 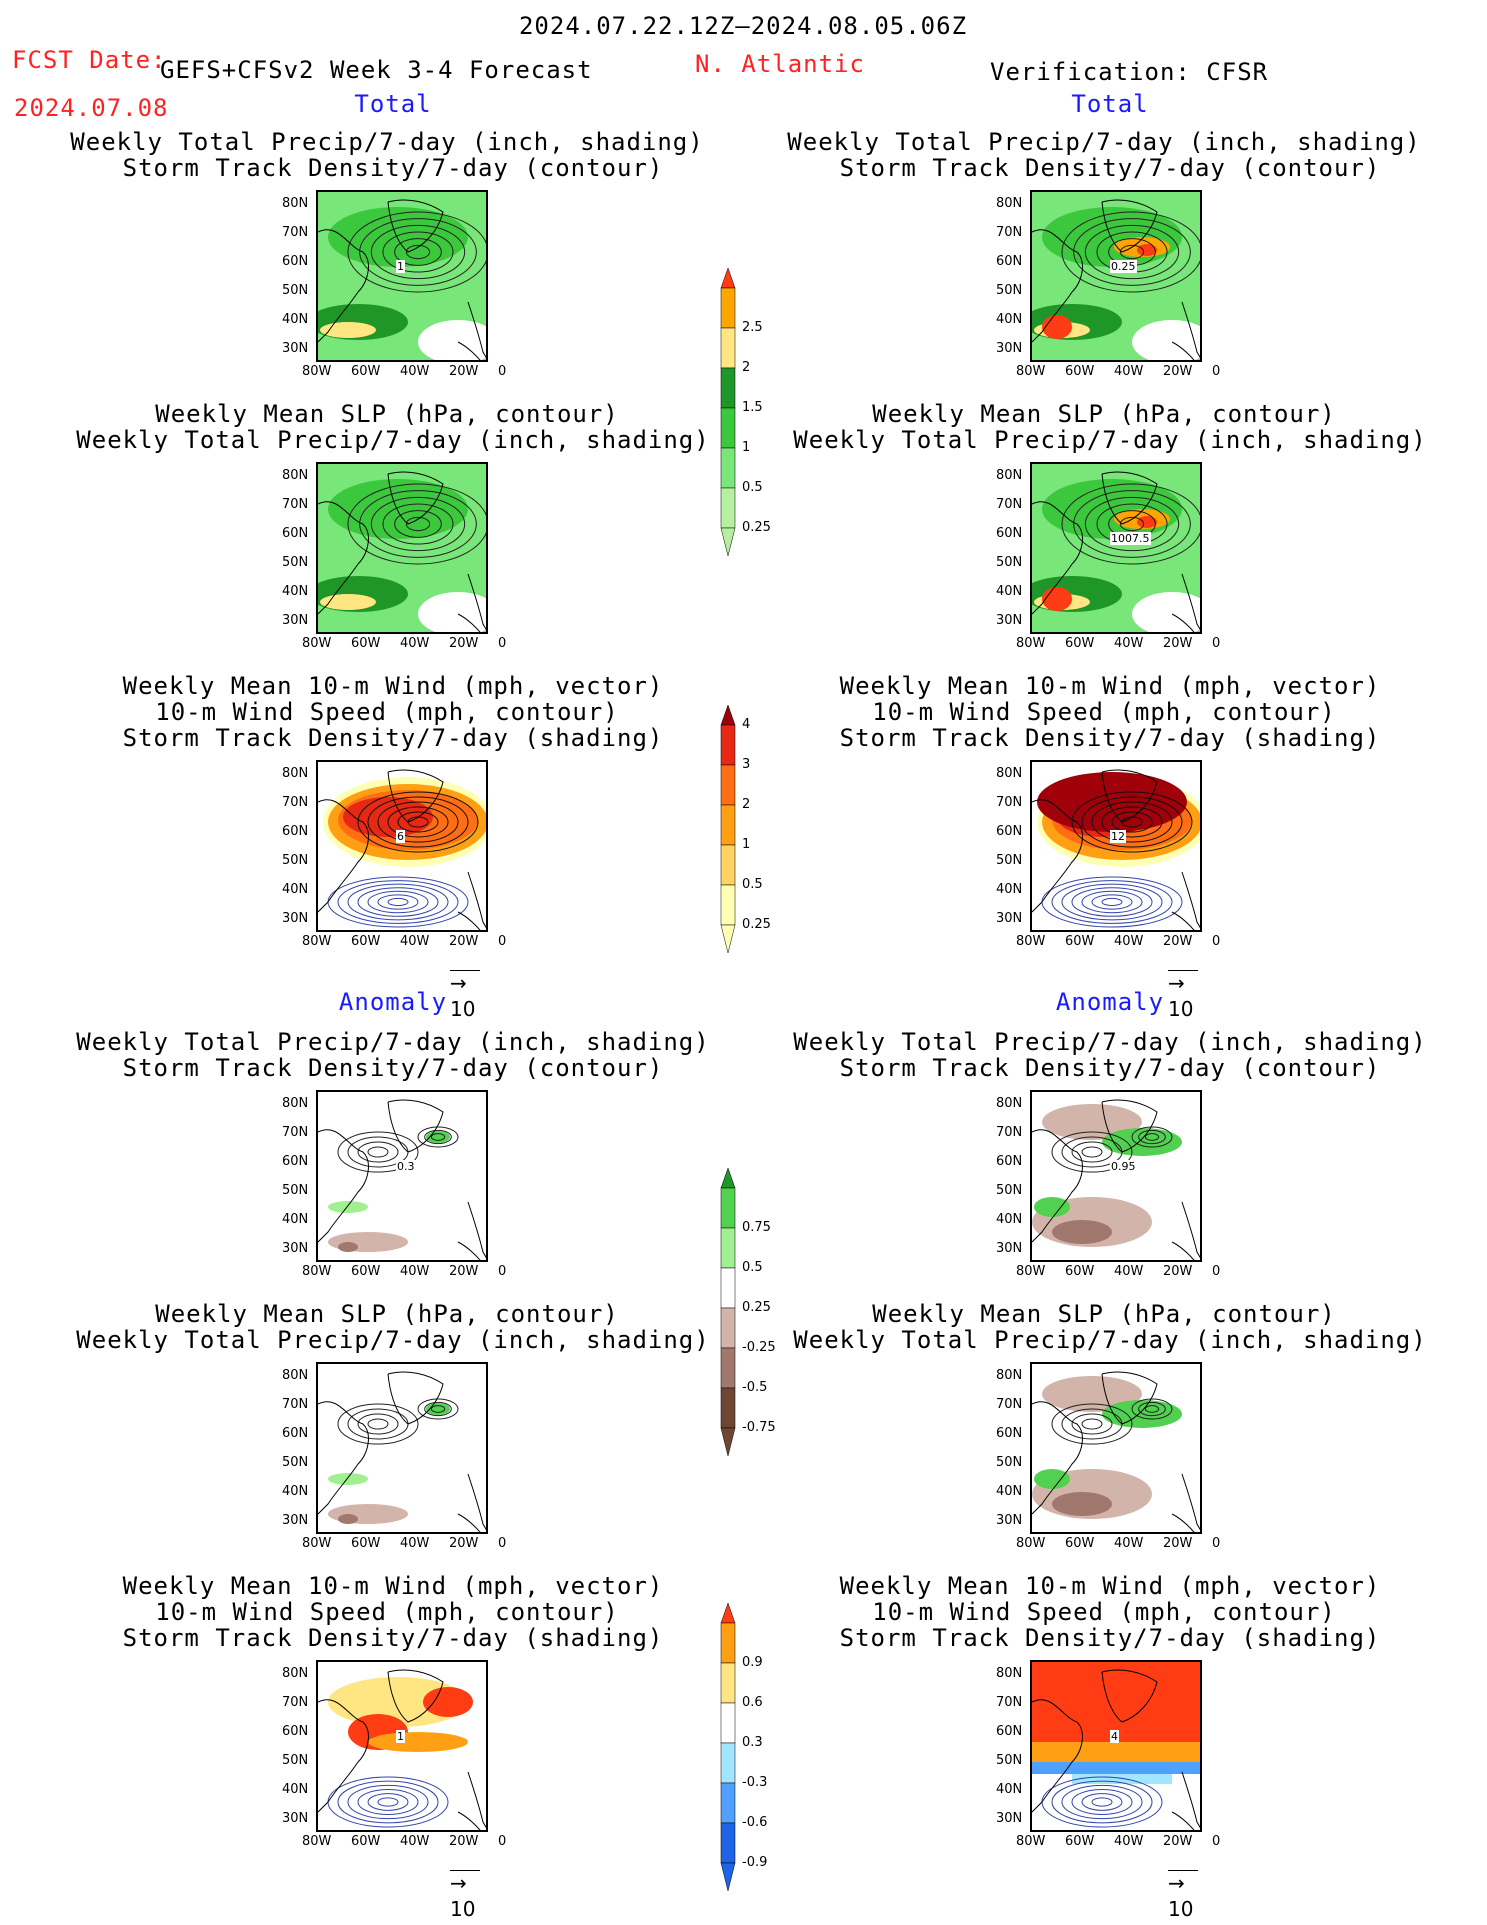 I want to click on colorbar-tick-label: 3, so click(x=746, y=764).